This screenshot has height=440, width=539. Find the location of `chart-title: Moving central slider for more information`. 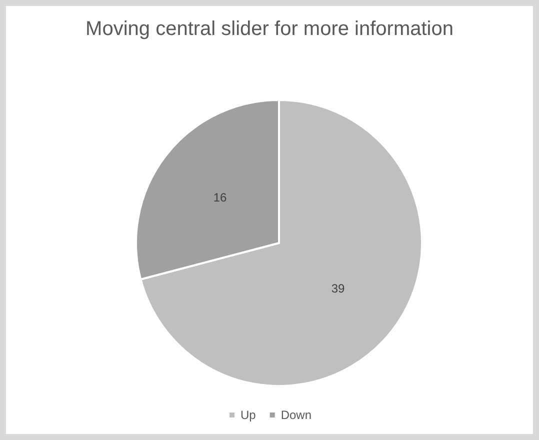

chart-title: Moving central slider for more information is located at coordinates (270, 29).